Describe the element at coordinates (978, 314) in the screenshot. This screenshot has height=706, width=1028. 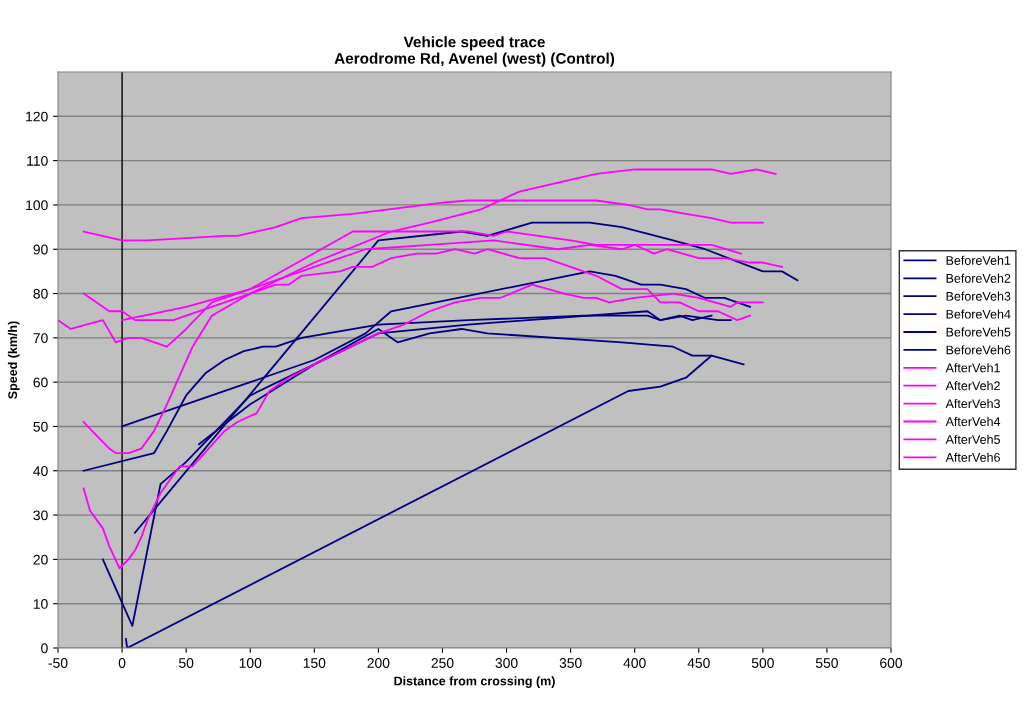
I see `legend-label: BeforeVeh4` at that location.